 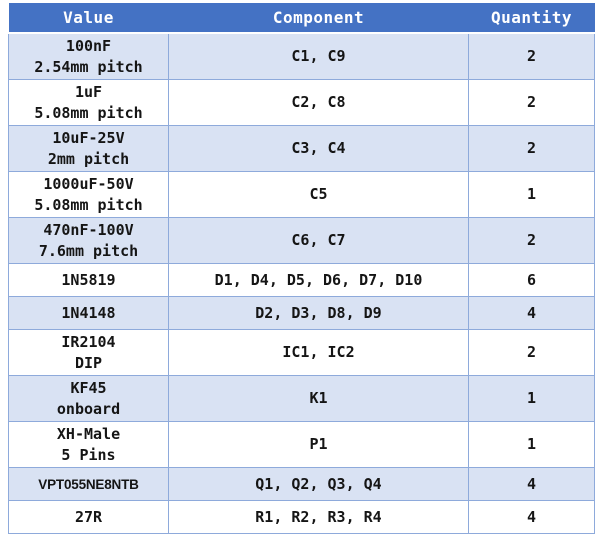 I want to click on value-cell: 470nF-100V 7.6mm pitch, so click(x=88, y=240).